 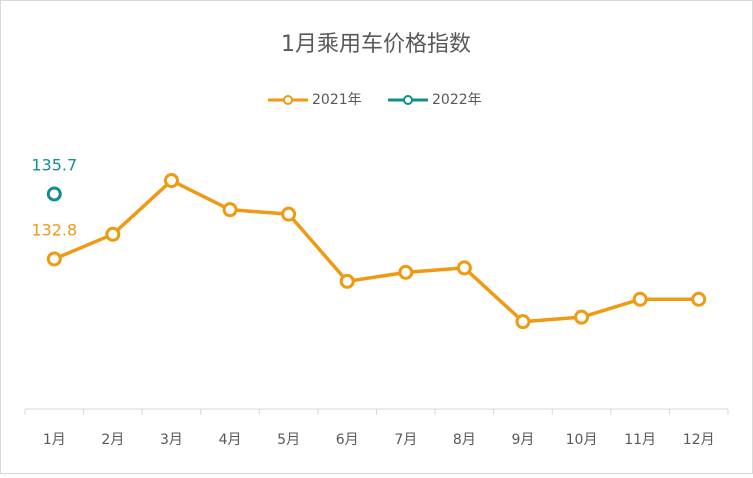 I want to click on chart-title: 1月乘用车价格指数, so click(x=376, y=44).